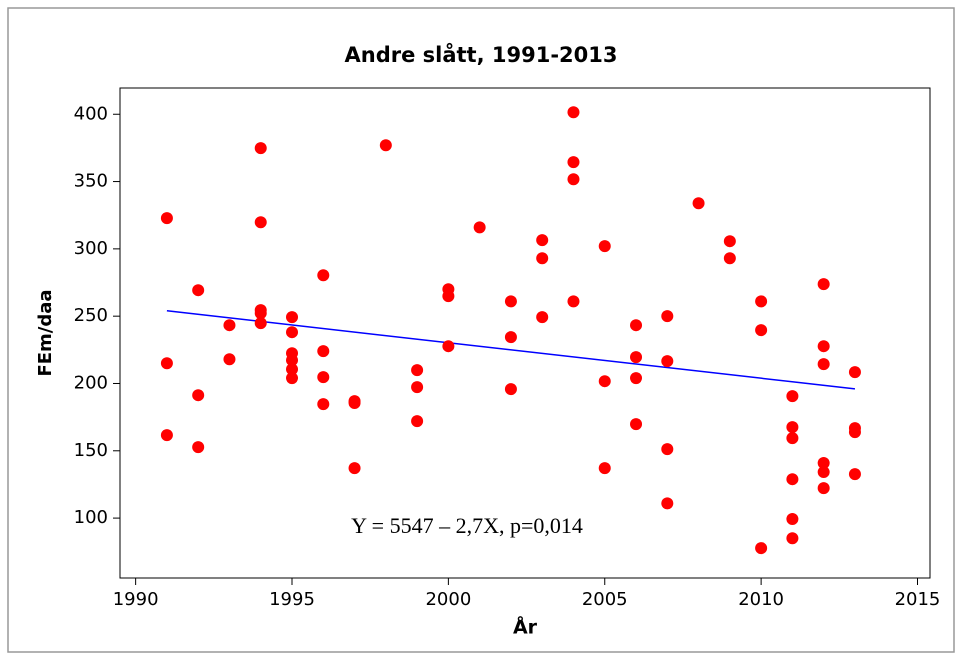 This screenshot has width=962, height=659. I want to click on chart-title: Andre slått, 1991-2013, so click(481, 54).